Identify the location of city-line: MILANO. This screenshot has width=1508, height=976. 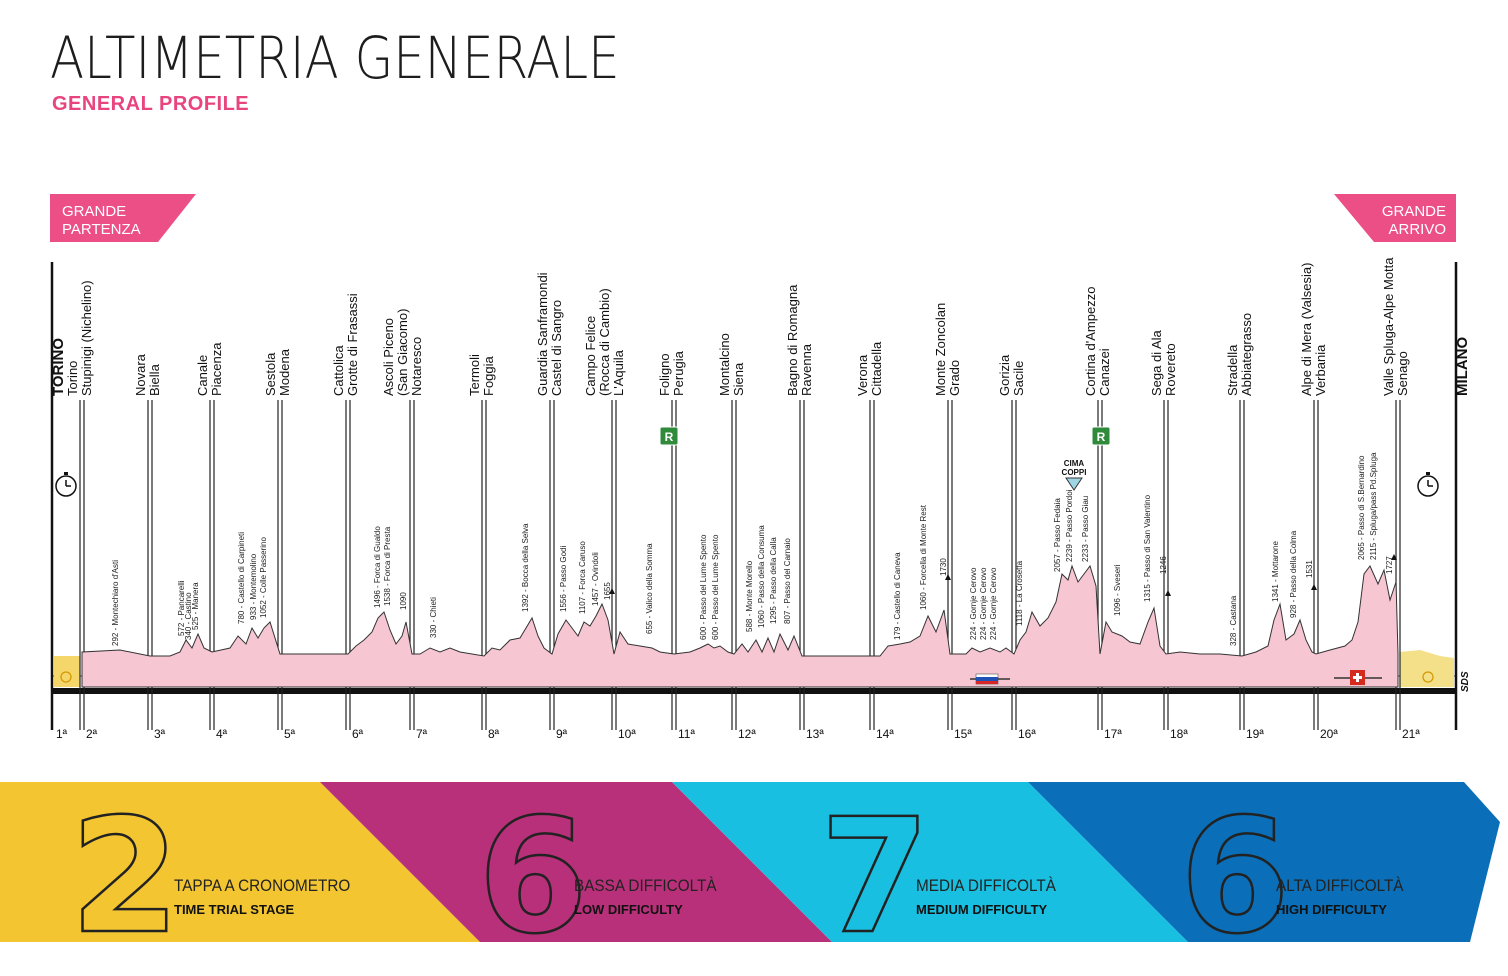
(1462, 366).